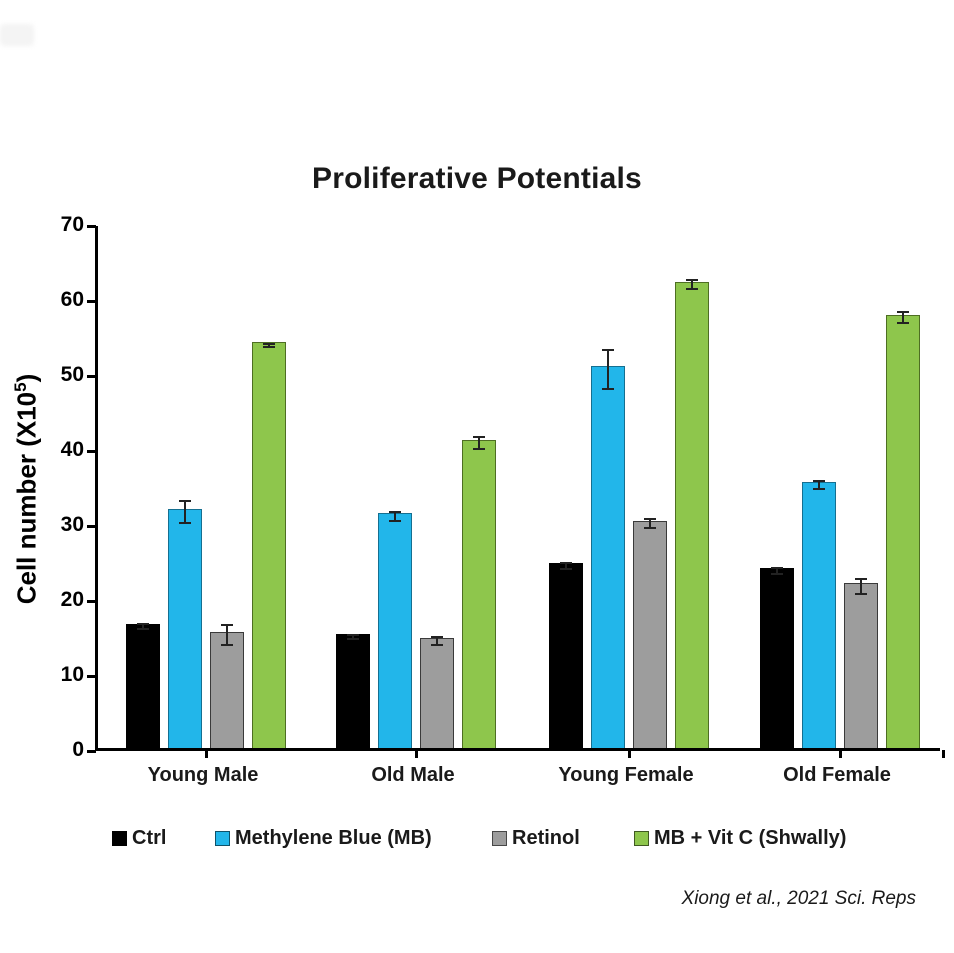 Image resolution: width=954 pixels, height=953 pixels. Describe the element at coordinates (72, 599) in the screenshot. I see `y-axis-tick-label: 20` at that location.